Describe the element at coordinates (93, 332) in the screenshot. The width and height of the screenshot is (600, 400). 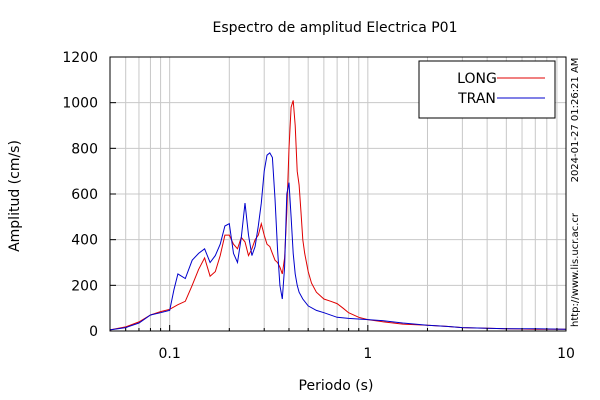
I see `y-tick-label: 0` at that location.